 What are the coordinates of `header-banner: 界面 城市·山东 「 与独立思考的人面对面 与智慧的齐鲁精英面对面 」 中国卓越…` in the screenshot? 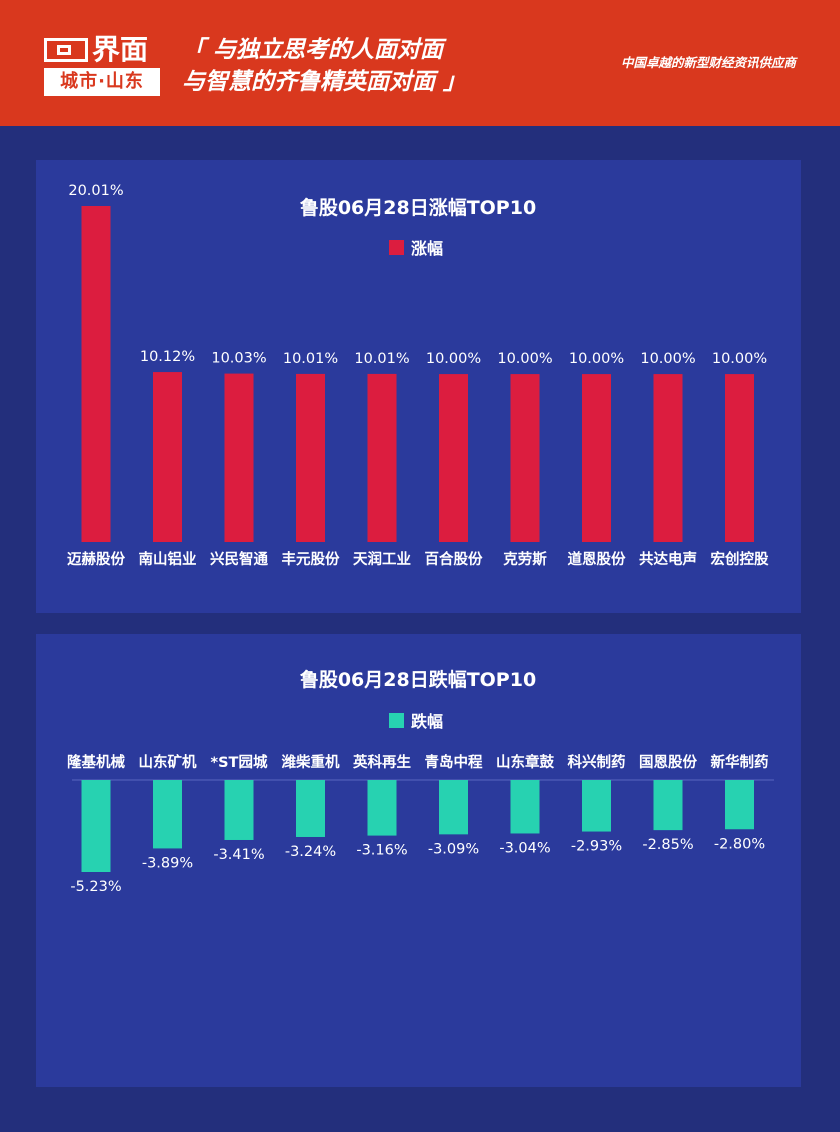 It's located at (420, 63).